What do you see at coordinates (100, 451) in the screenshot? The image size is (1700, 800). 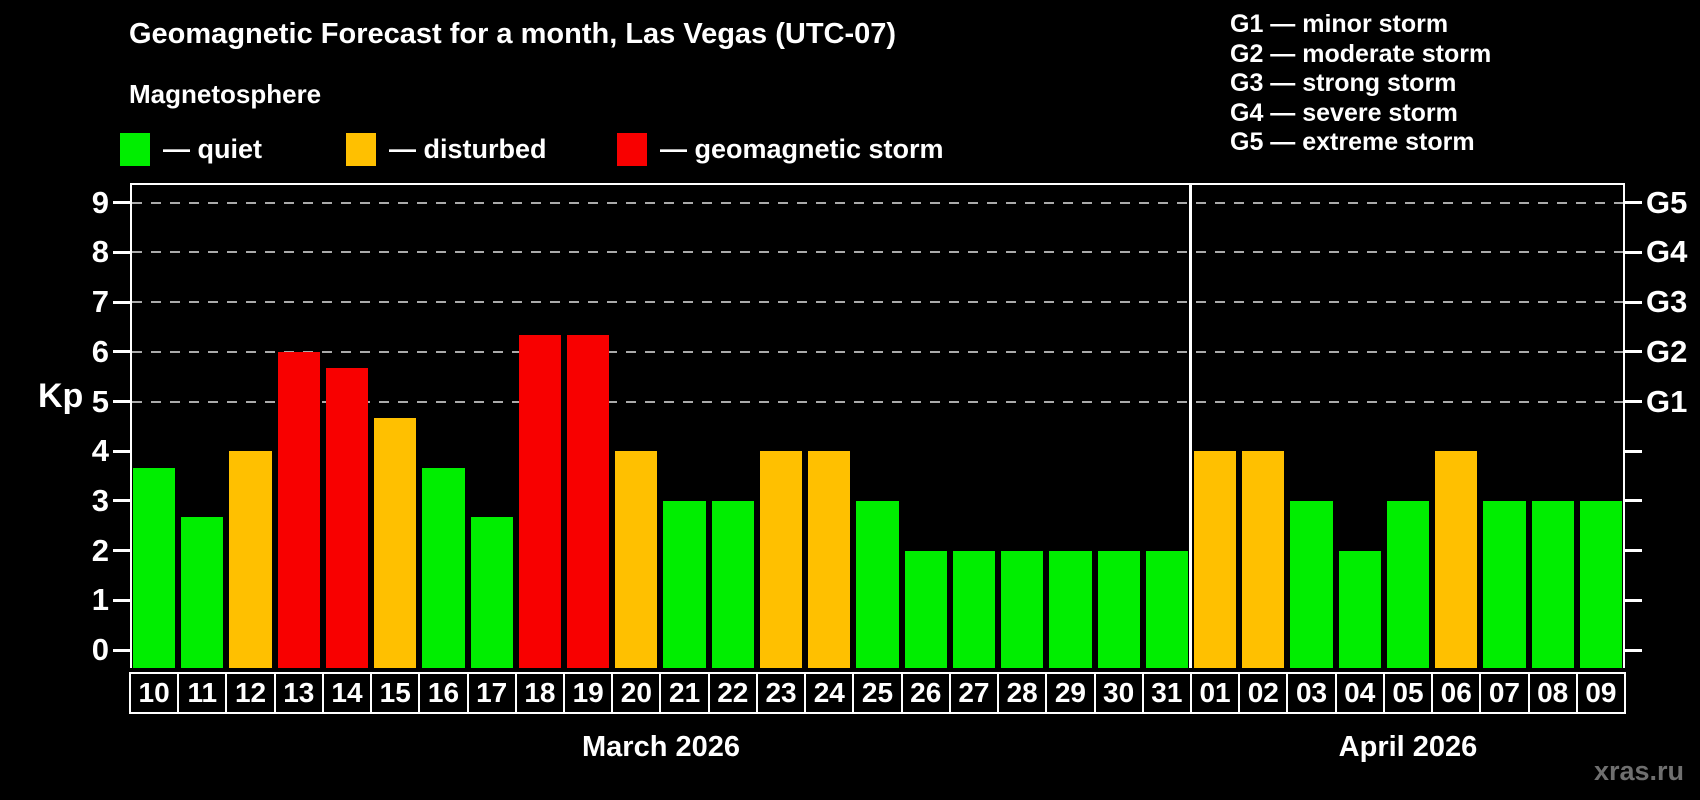 I see `y-axis-label-4: 4` at bounding box center [100, 451].